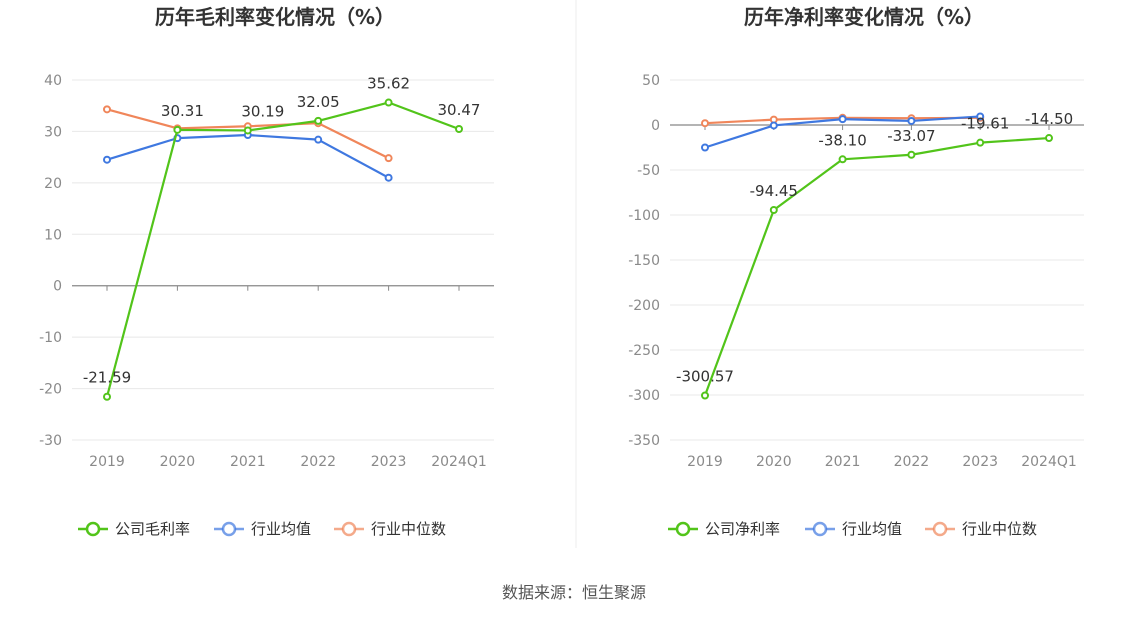 This screenshot has height=619, width=1148. Describe the element at coordinates (911, 136) in the screenshot. I see `data-label: -33.07` at that location.